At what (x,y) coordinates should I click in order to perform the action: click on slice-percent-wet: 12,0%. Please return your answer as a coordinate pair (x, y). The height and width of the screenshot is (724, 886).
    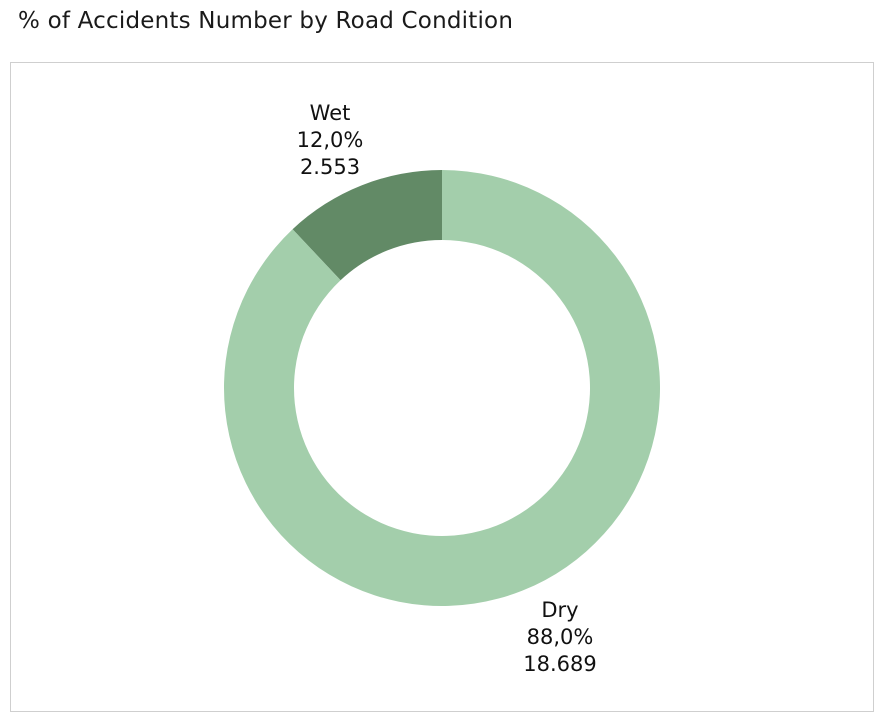
    Looking at the image, I should click on (330, 140).